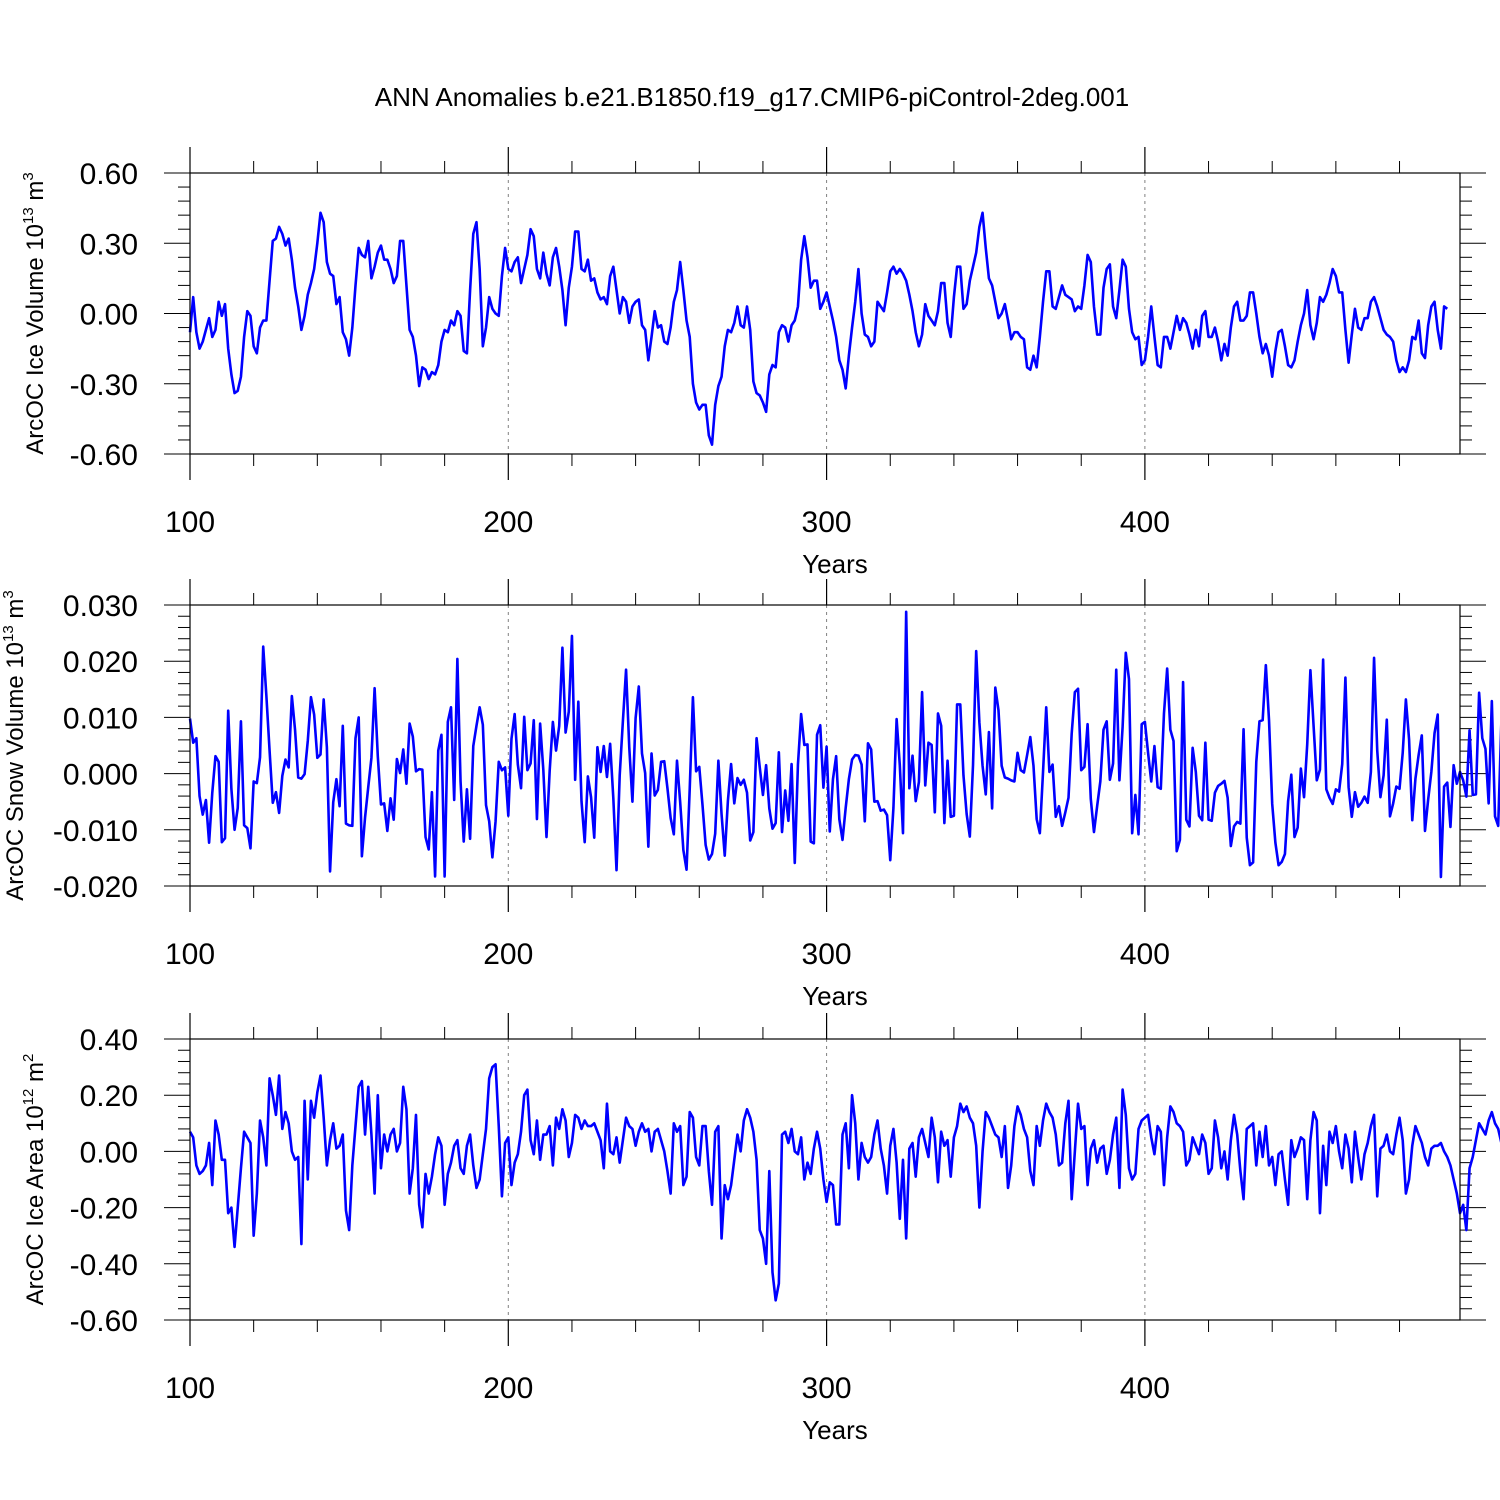 The image size is (1500, 1500). What do you see at coordinates (34, 313) in the screenshot?
I see `y-axis-label: ArcOC Ice Volume 1013 m3` at bounding box center [34, 313].